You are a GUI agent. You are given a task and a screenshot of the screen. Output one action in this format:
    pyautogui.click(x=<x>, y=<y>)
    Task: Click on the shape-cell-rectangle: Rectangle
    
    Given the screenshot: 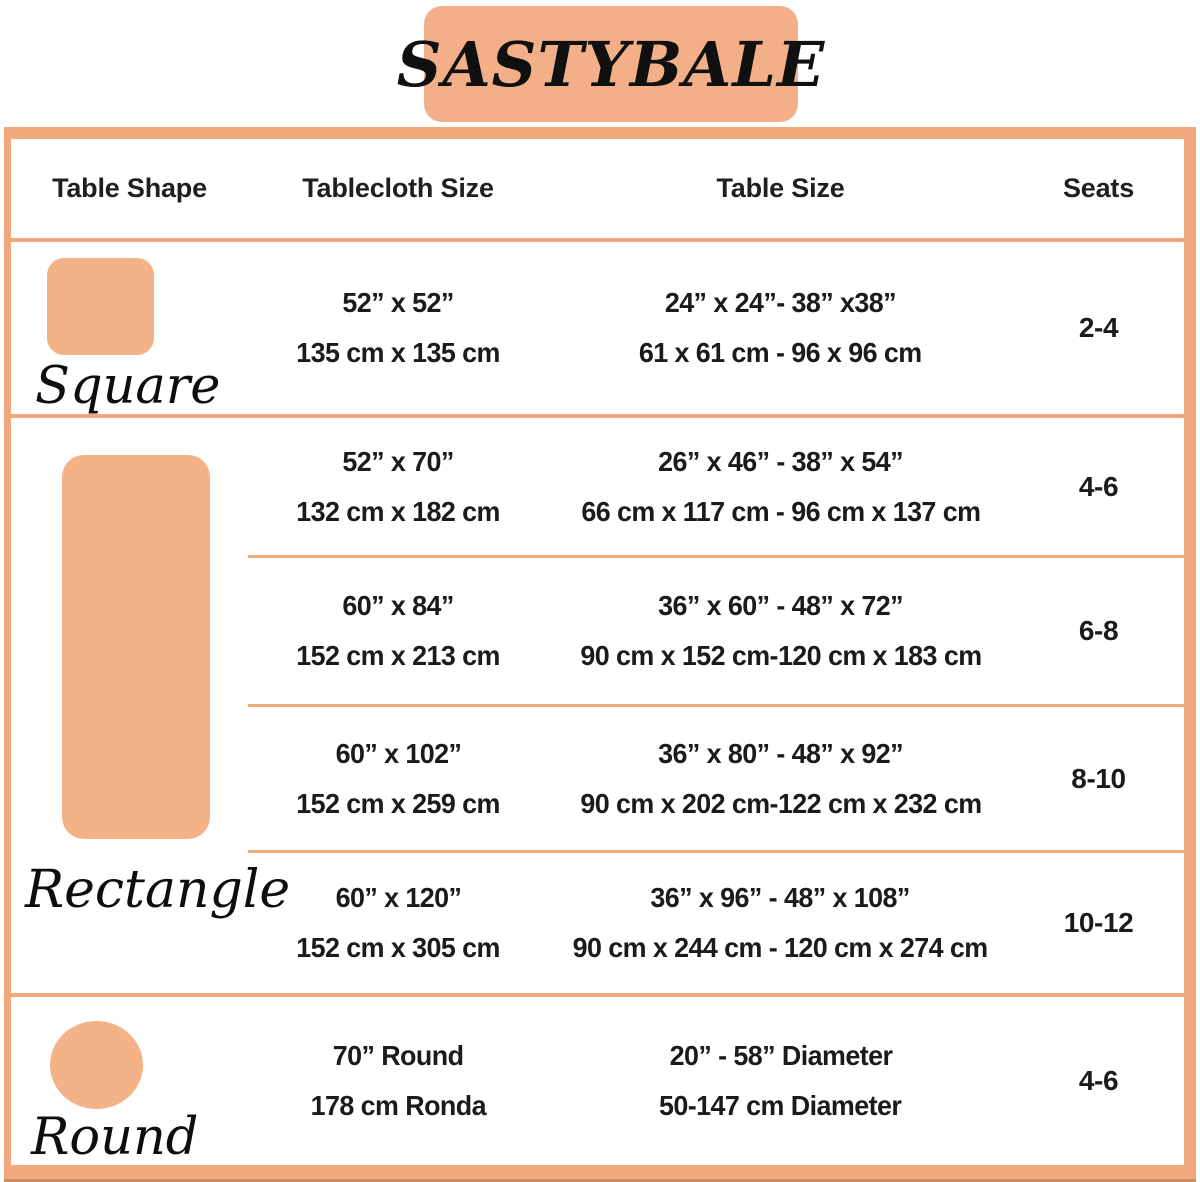 What is the action you would take?
    pyautogui.click(x=150, y=705)
    